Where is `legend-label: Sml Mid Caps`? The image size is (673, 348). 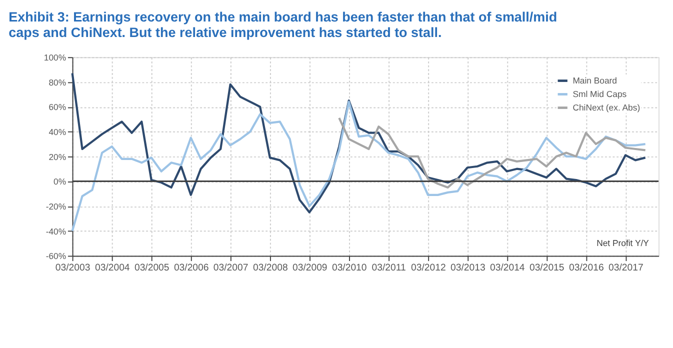 legend-label: Sml Mid Caps is located at coordinates (600, 94).